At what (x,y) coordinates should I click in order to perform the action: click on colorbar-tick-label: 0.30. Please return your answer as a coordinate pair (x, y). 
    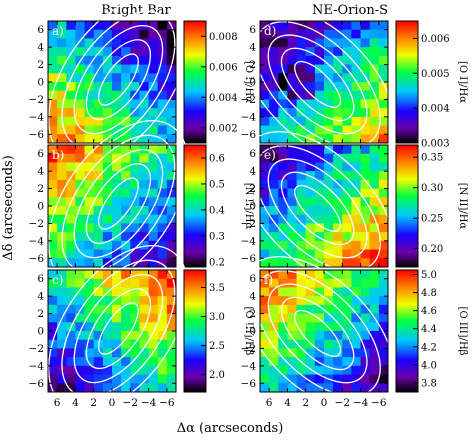
    Looking at the image, I should click on (432, 188).